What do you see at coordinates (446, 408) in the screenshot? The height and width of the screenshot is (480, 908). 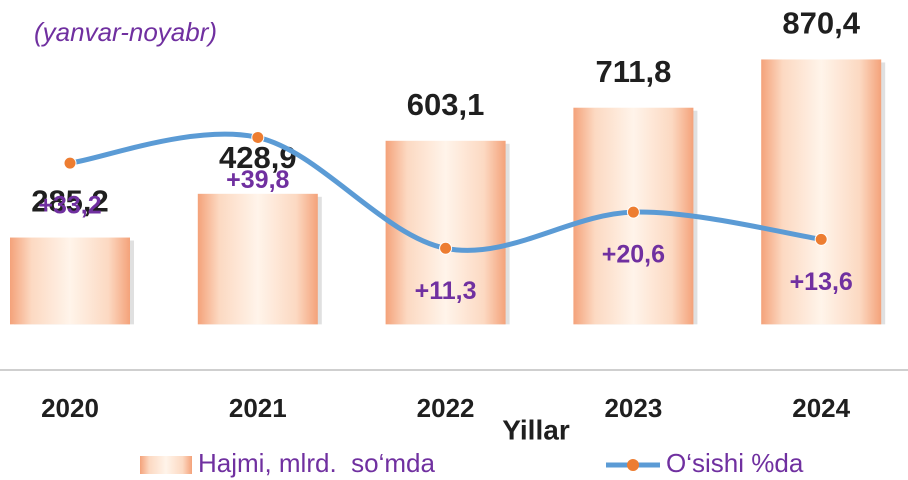 I see `x-tick-label: 2022` at bounding box center [446, 408].